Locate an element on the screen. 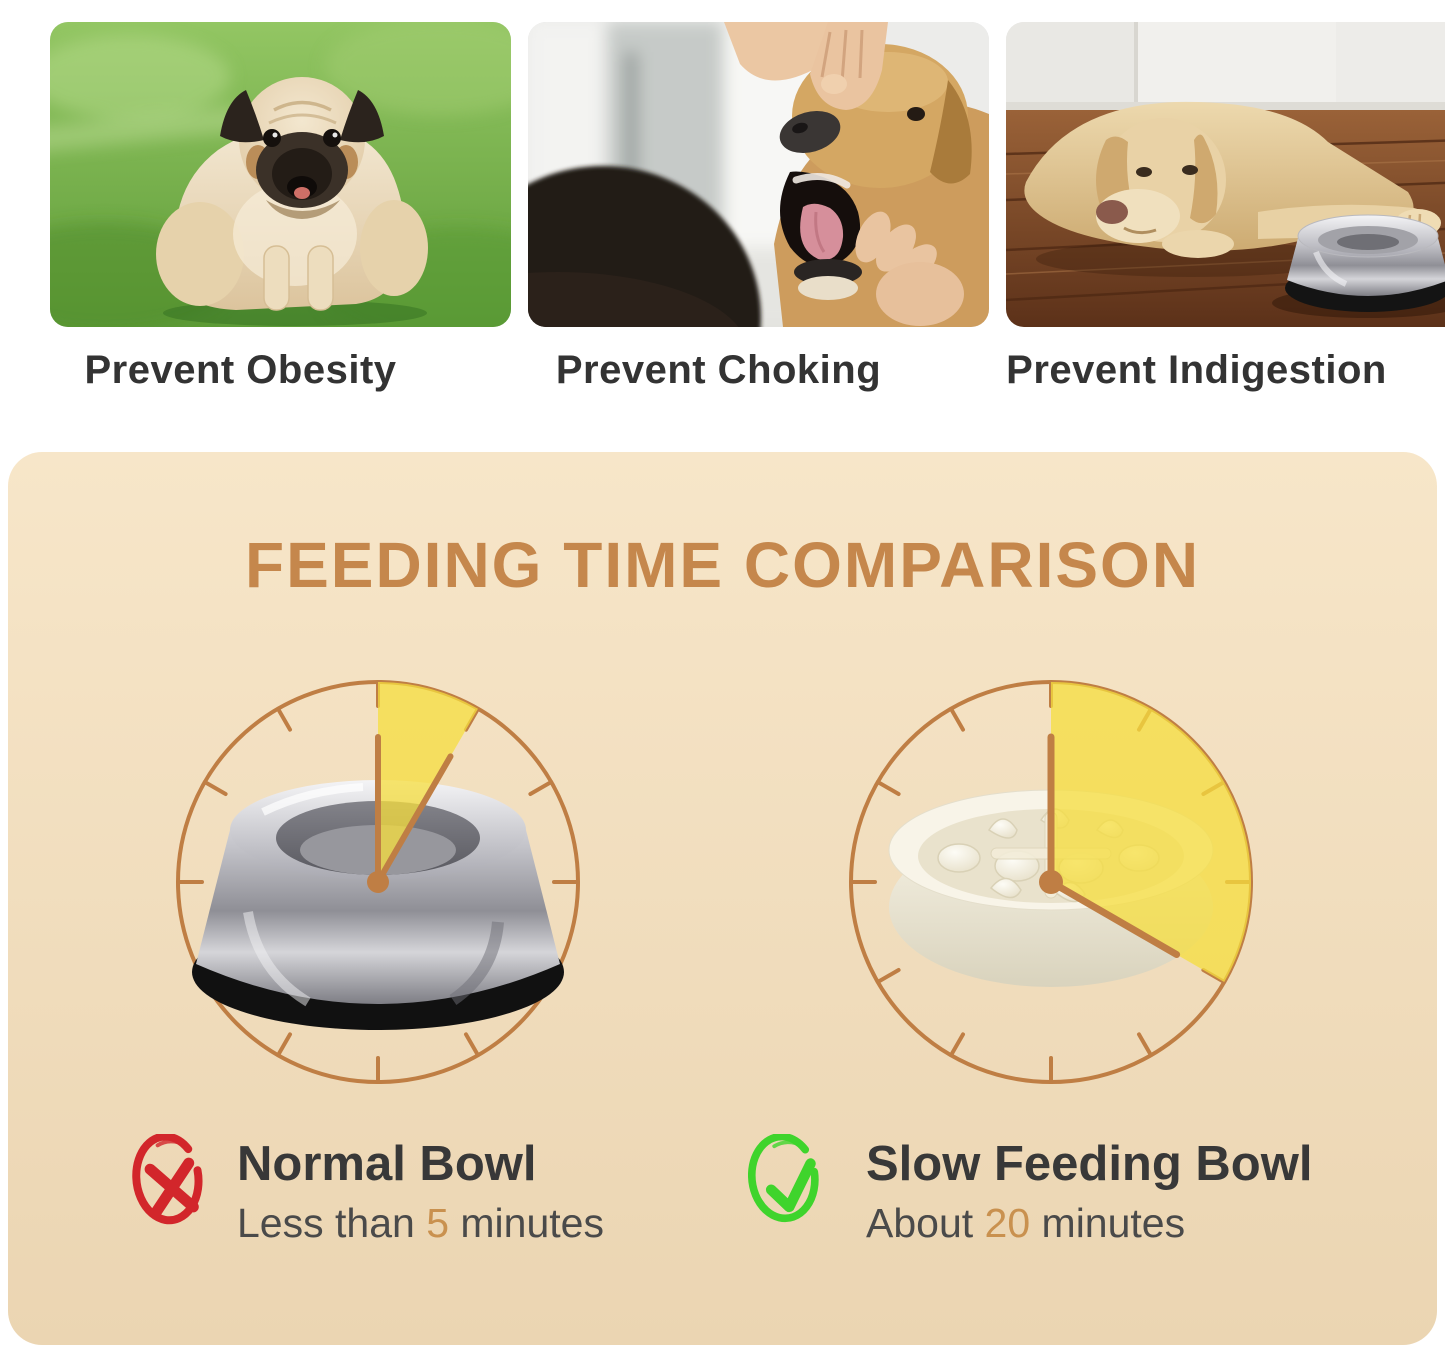 The image size is (1445, 1353). person is located at coordinates (746, 174).